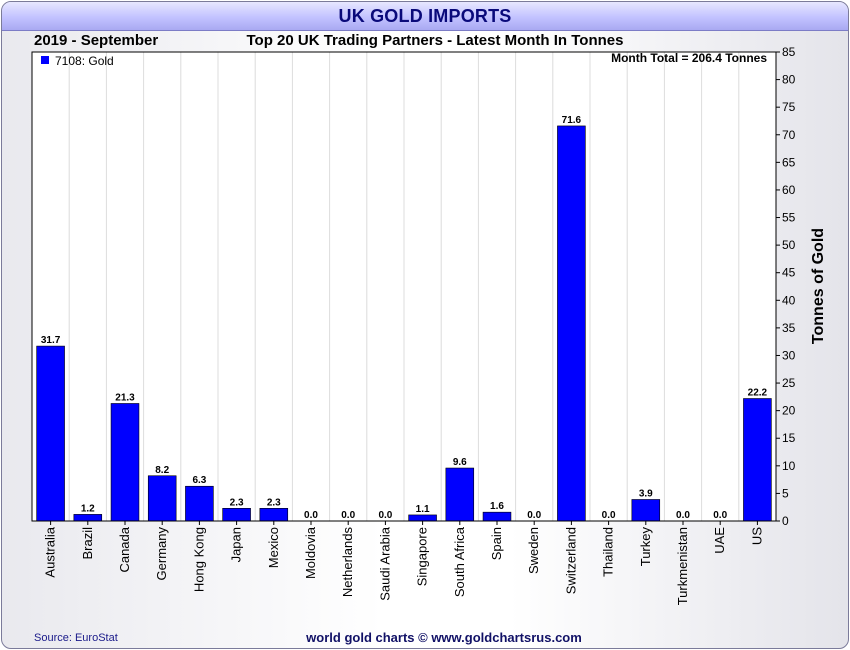  Describe the element at coordinates (789, 162) in the screenshot. I see `y-tick-label: 65` at that location.